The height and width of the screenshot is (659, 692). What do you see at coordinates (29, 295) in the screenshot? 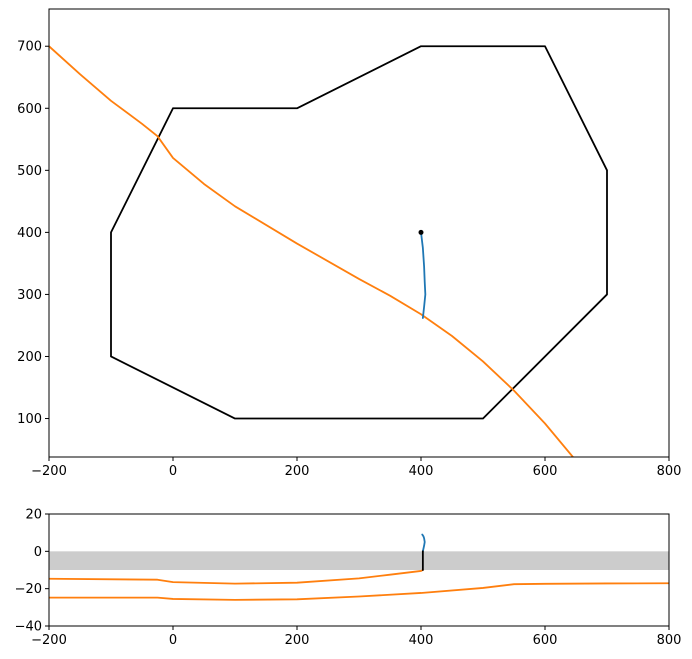
I see `top-y-tick-label: 300` at bounding box center [29, 295].